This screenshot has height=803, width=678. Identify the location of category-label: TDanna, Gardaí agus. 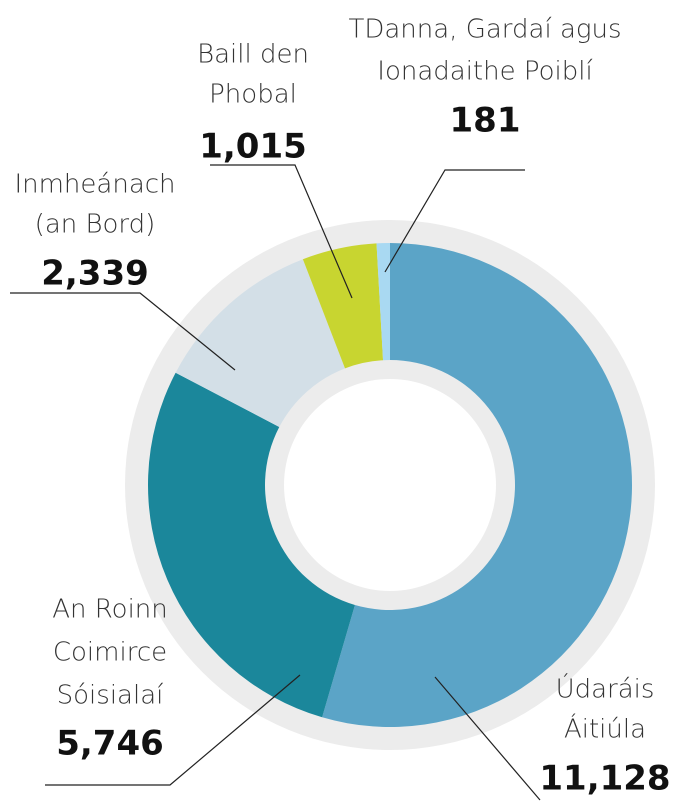
(484, 30).